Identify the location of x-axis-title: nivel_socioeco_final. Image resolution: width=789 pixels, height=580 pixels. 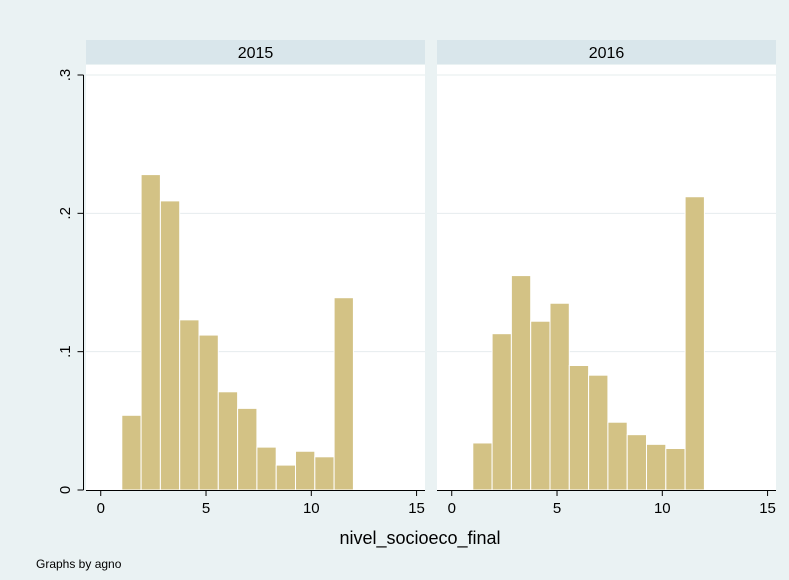
(419, 538).